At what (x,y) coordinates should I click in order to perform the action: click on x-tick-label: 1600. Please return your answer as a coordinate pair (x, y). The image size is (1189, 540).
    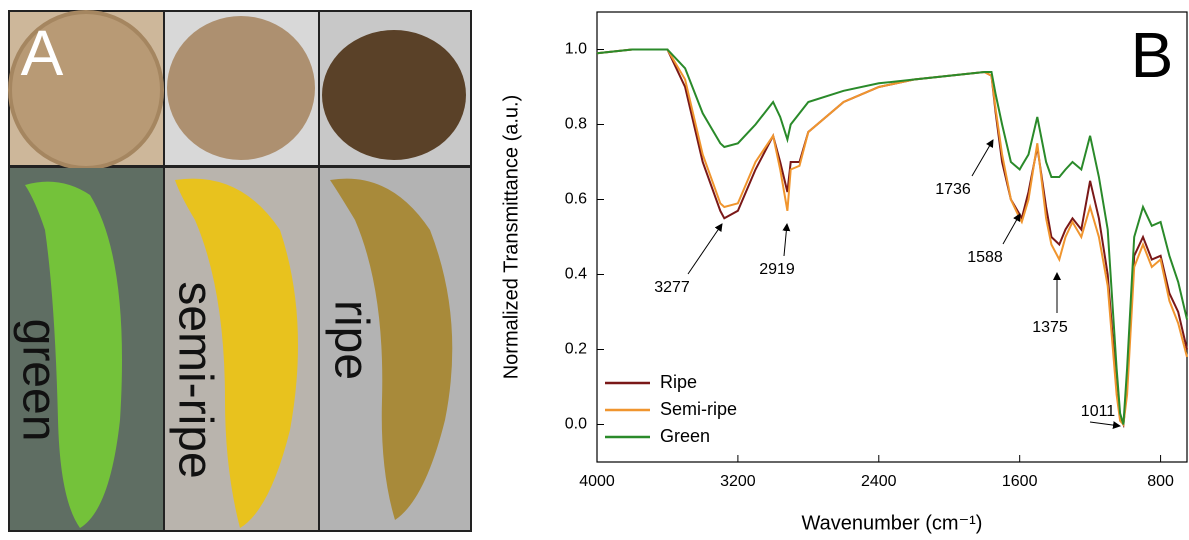
    Looking at the image, I should click on (1020, 481).